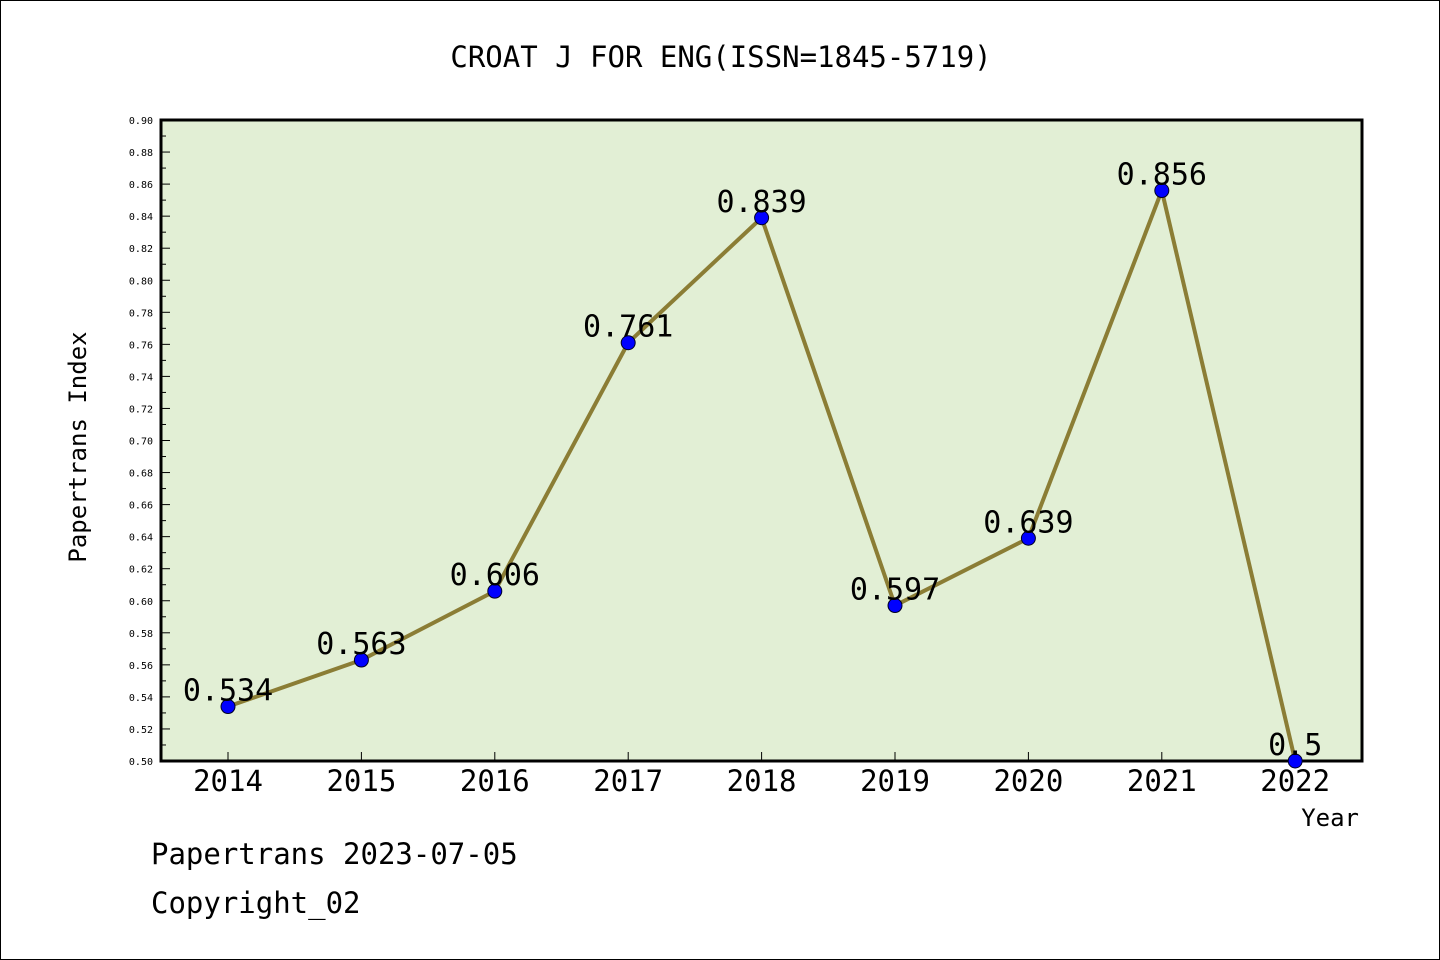 The width and height of the screenshot is (1440, 960). I want to click on y-tick-label: 0.88, so click(141, 153).